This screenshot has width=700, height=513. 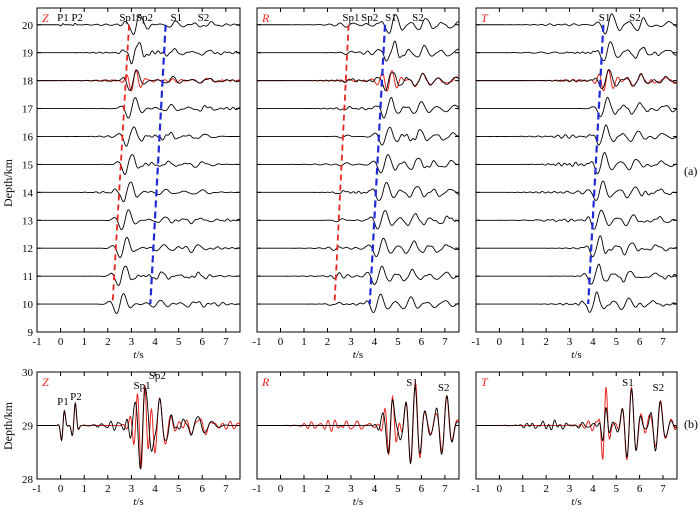 What do you see at coordinates (28, 480) in the screenshot?
I see `y-tick-label: 28` at bounding box center [28, 480].